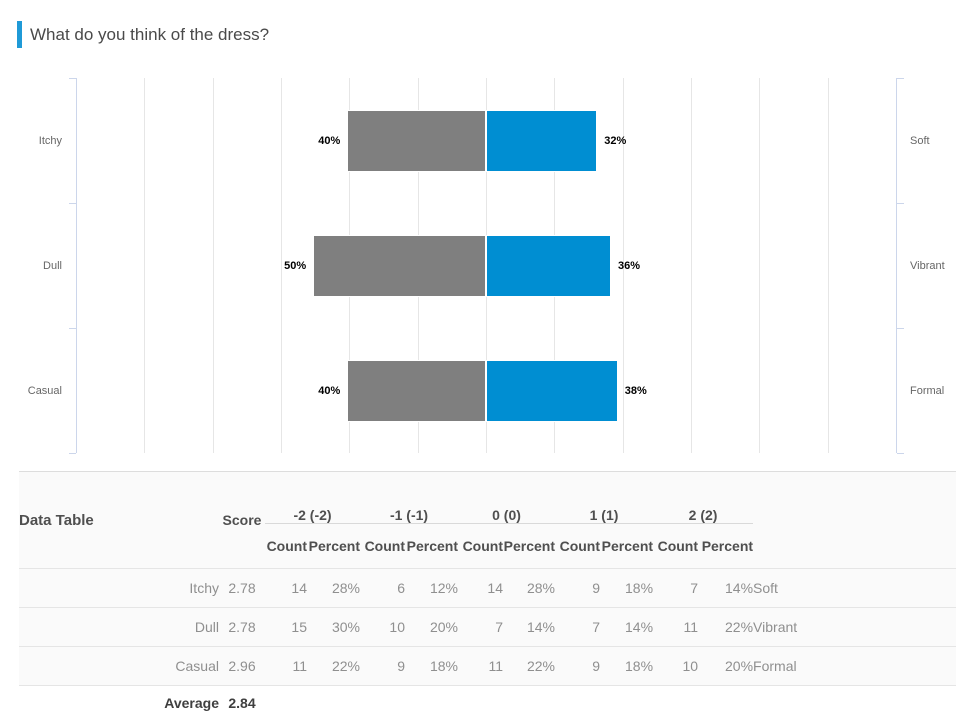  What do you see at coordinates (119, 703) in the screenshot?
I see `average-label: Average` at bounding box center [119, 703].